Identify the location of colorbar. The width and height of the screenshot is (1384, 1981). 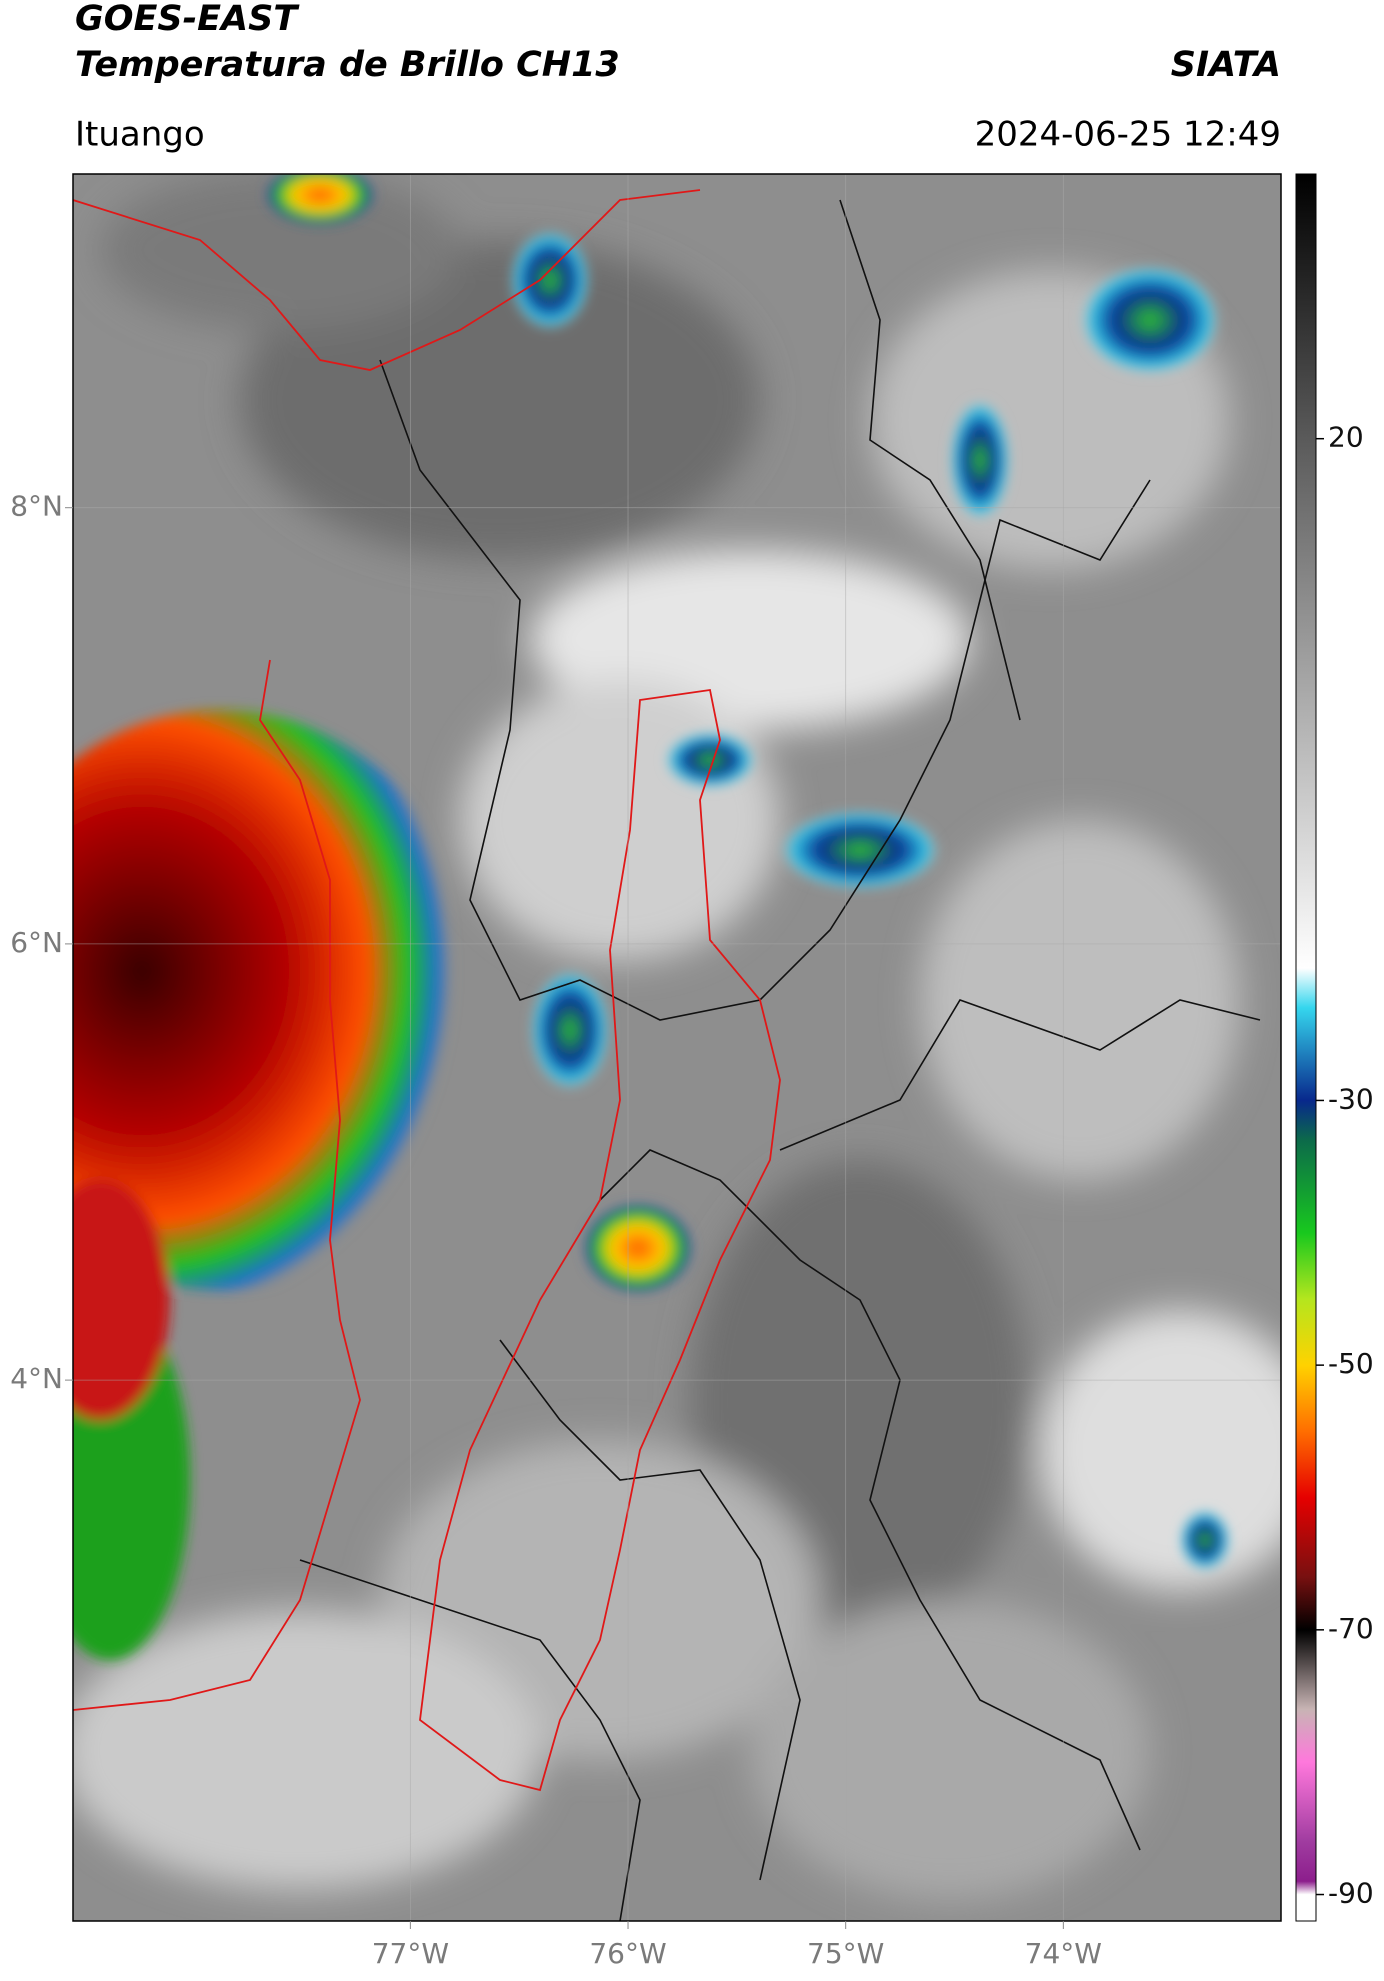
(1306, 1047).